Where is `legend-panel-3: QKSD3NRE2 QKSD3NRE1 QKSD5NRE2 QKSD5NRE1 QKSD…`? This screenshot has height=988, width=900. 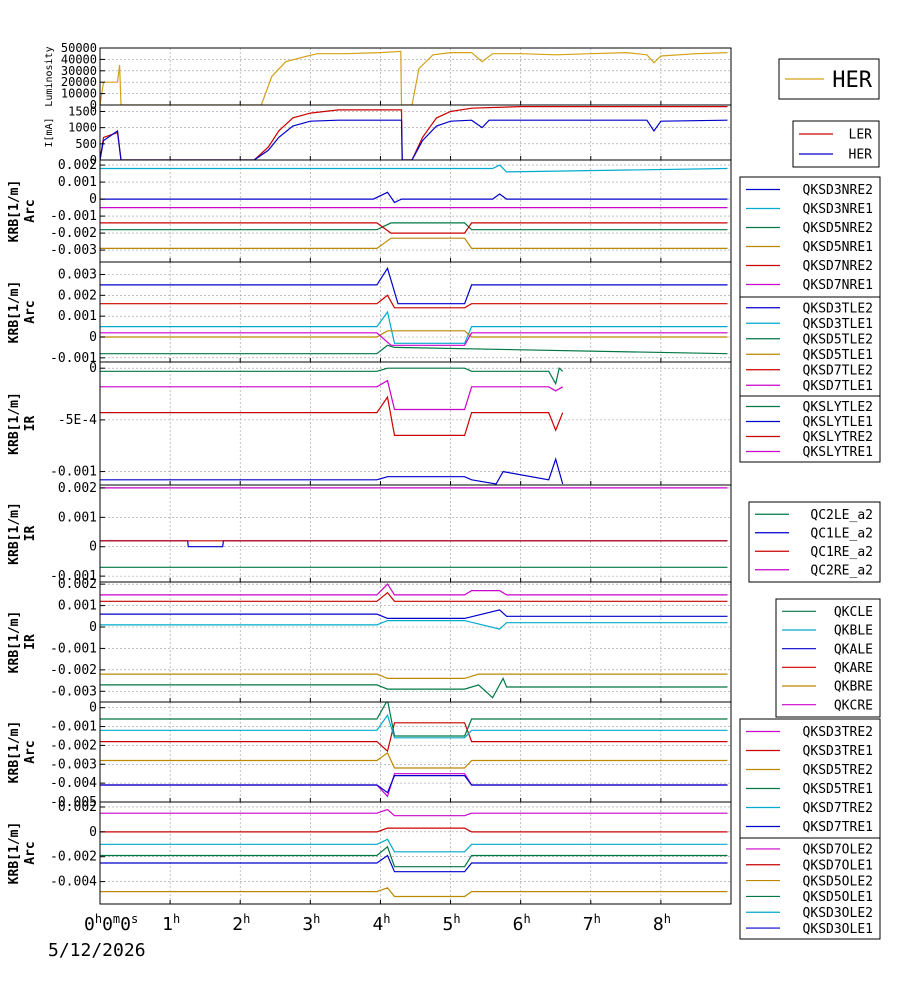
legend-panel-3: QKSD3NRE2 QKSD3NRE1 QKSD5NRE2 QKSD5NRE1 QKSD… is located at coordinates (810, 237).